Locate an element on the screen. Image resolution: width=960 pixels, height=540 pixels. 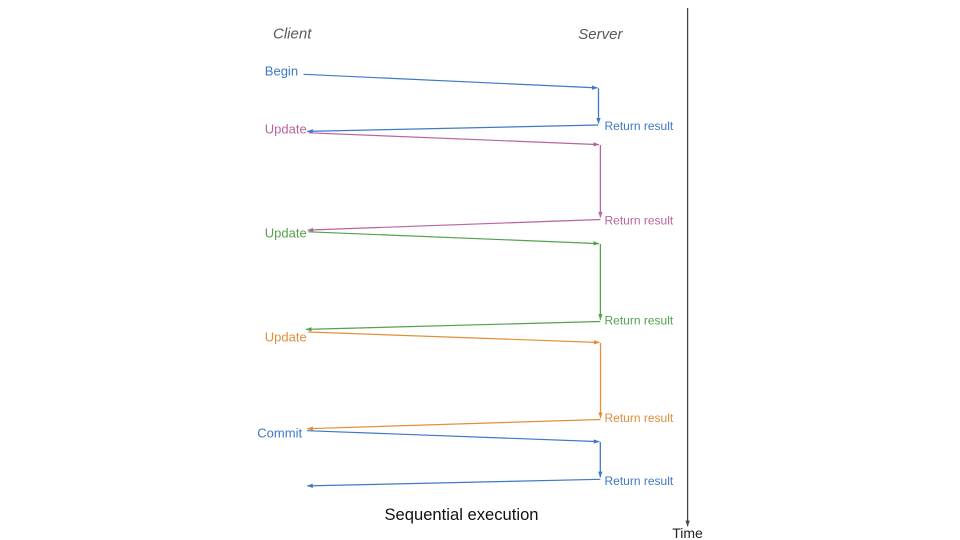
svg-text: Sequential execution is located at coordinates (461, 514).